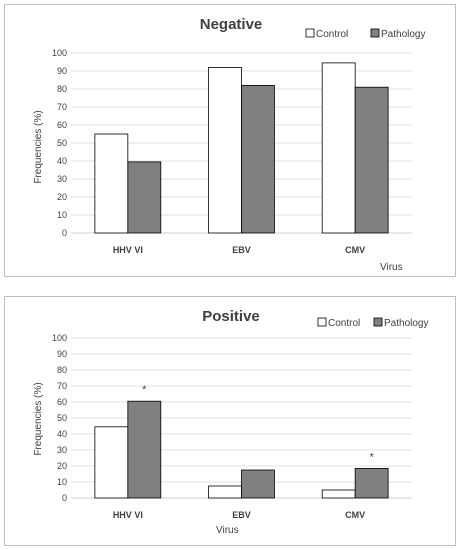  What do you see at coordinates (231, 316) in the screenshot?
I see `chart-title: Positive` at bounding box center [231, 316].